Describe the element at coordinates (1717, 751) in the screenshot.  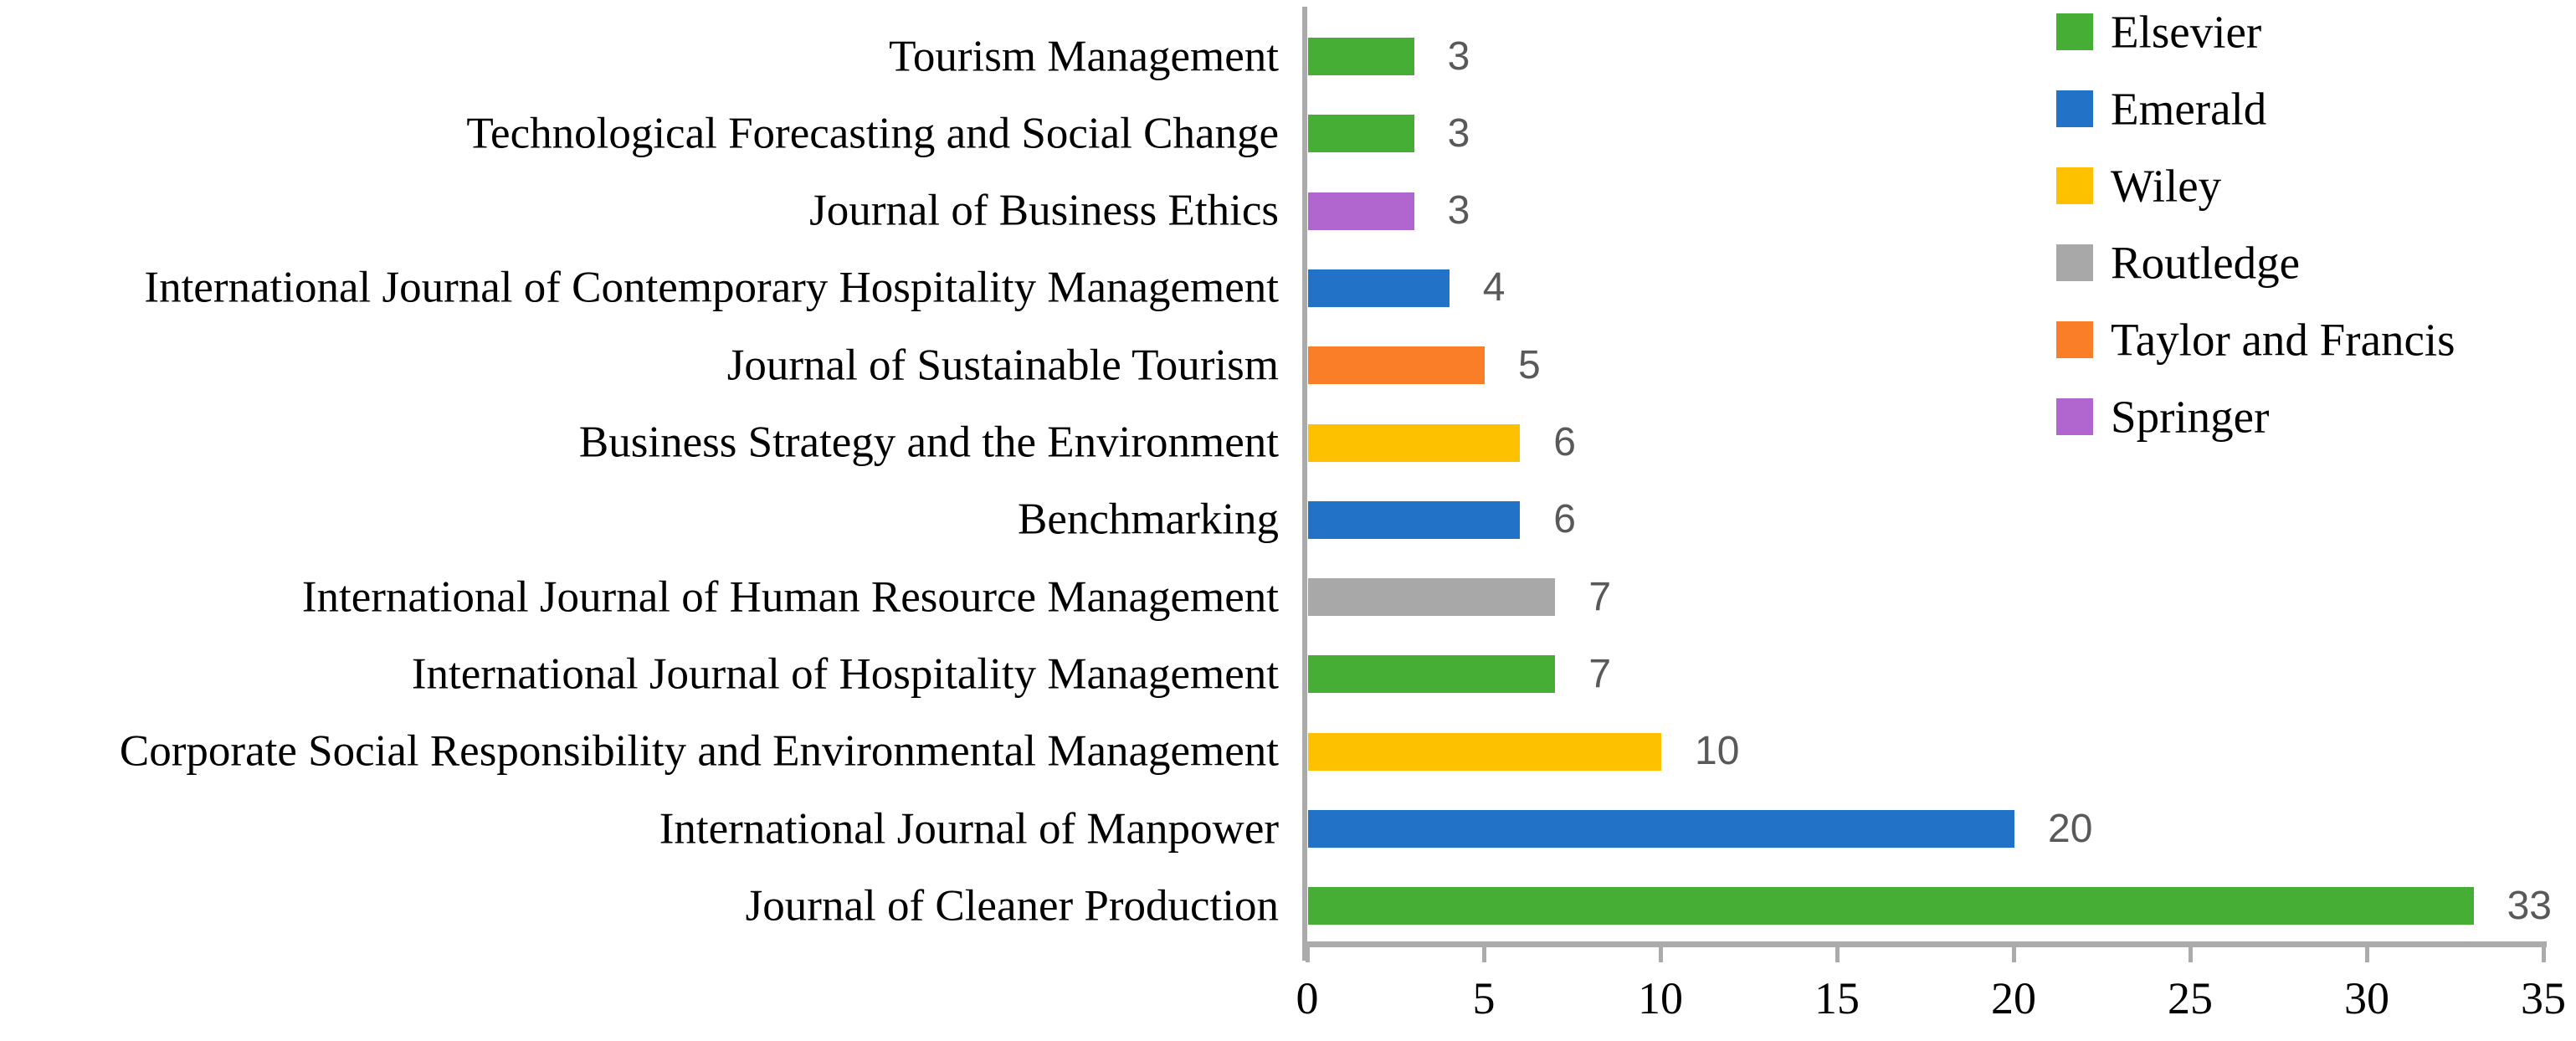
I see `value-label: 10` at that location.